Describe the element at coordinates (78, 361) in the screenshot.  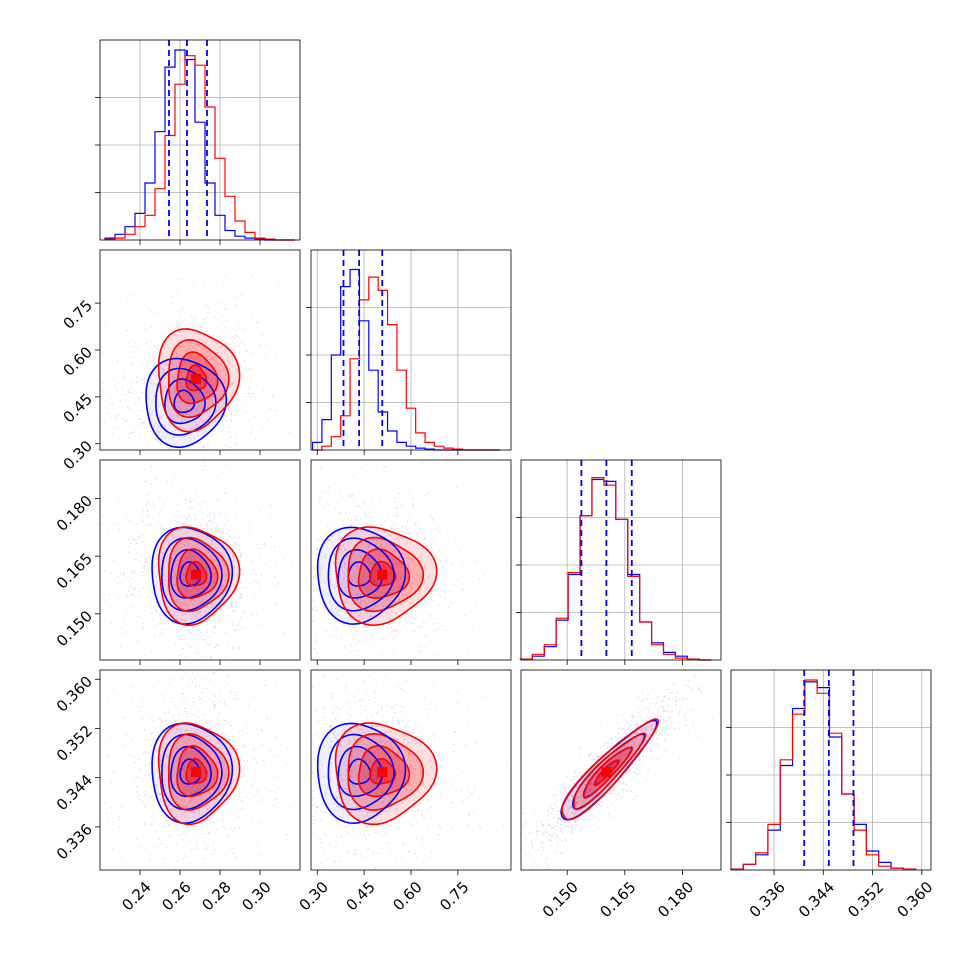
I see `y-tick-label: 0.60` at that location.